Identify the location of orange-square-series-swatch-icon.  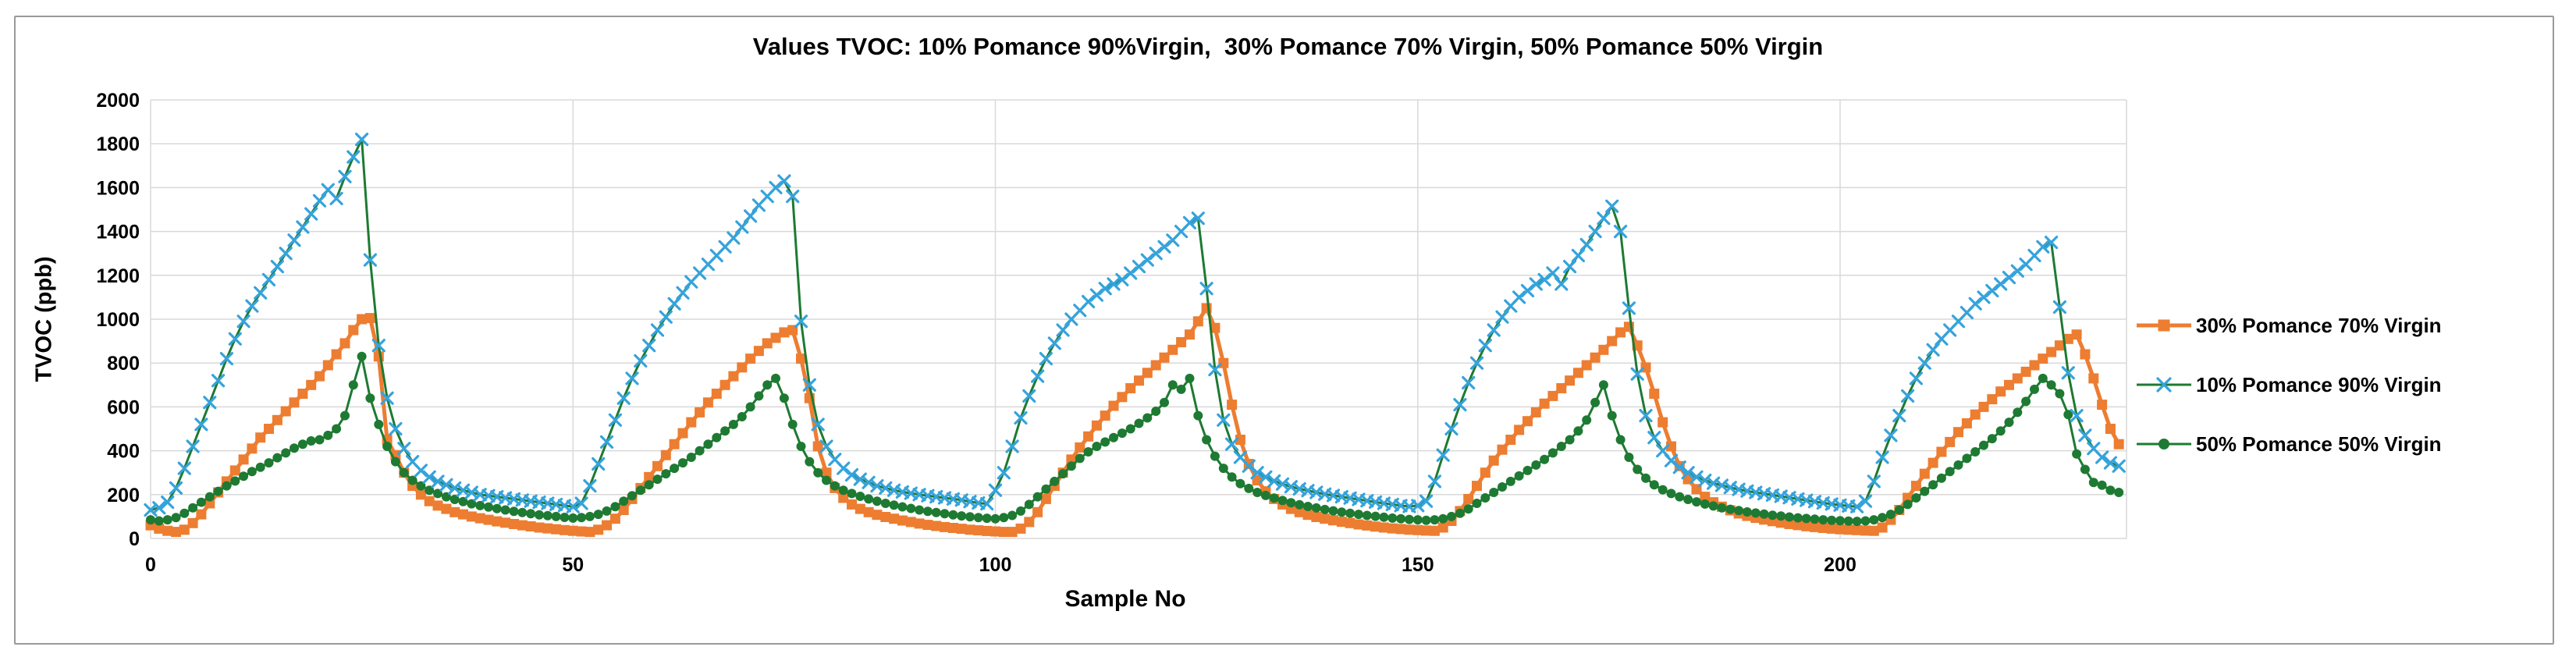
(2164, 325).